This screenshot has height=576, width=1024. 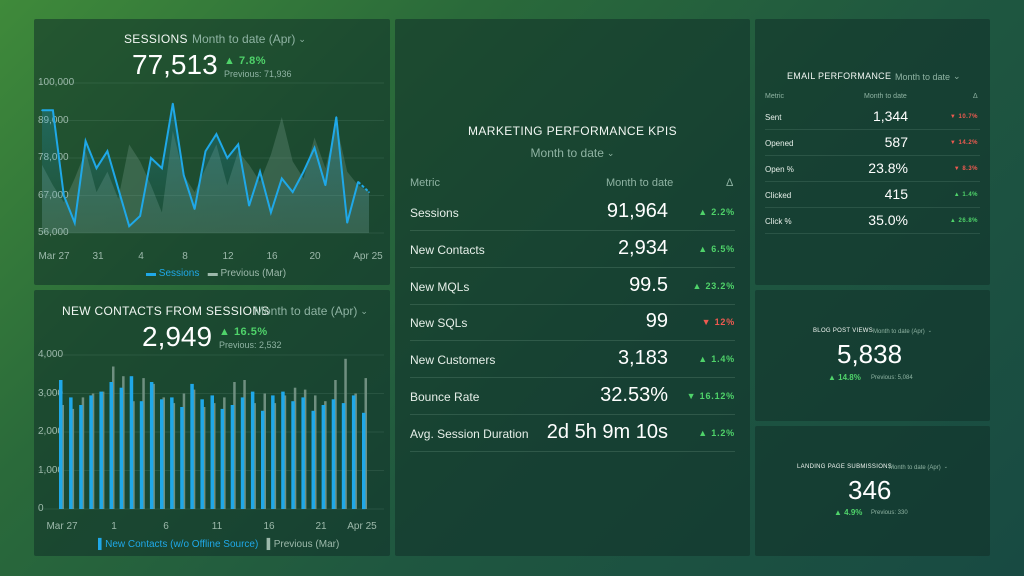 I want to click on email-delta: ▼ 14.2%, so click(x=963, y=143).